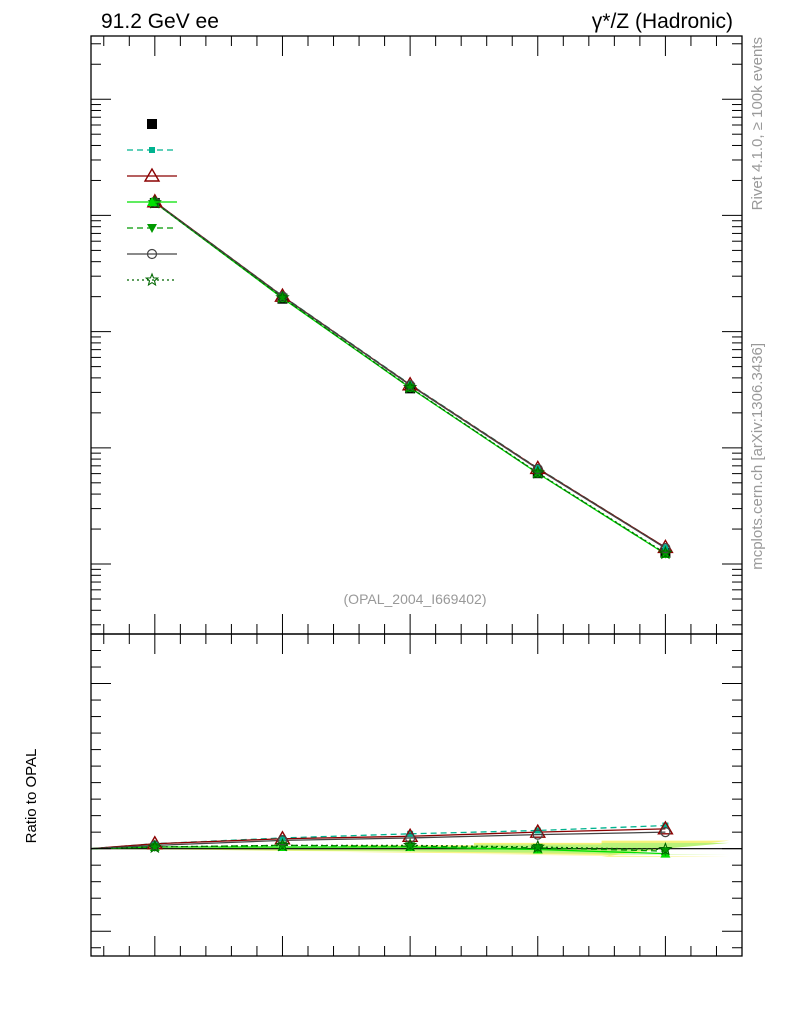  I want to click on legend-item-4-marker, so click(152, 228).